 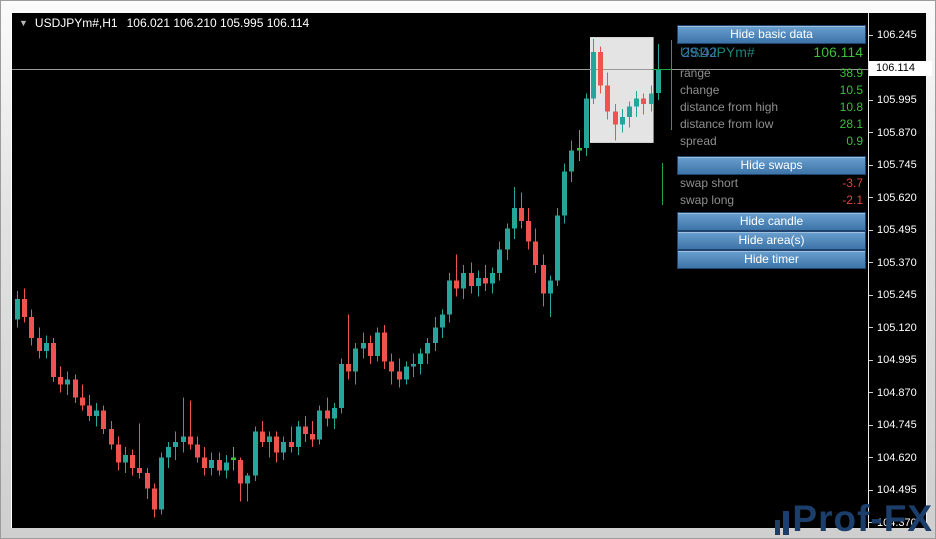 I want to click on symbol-row: USDJPYm# 106.114, so click(x=771, y=52).